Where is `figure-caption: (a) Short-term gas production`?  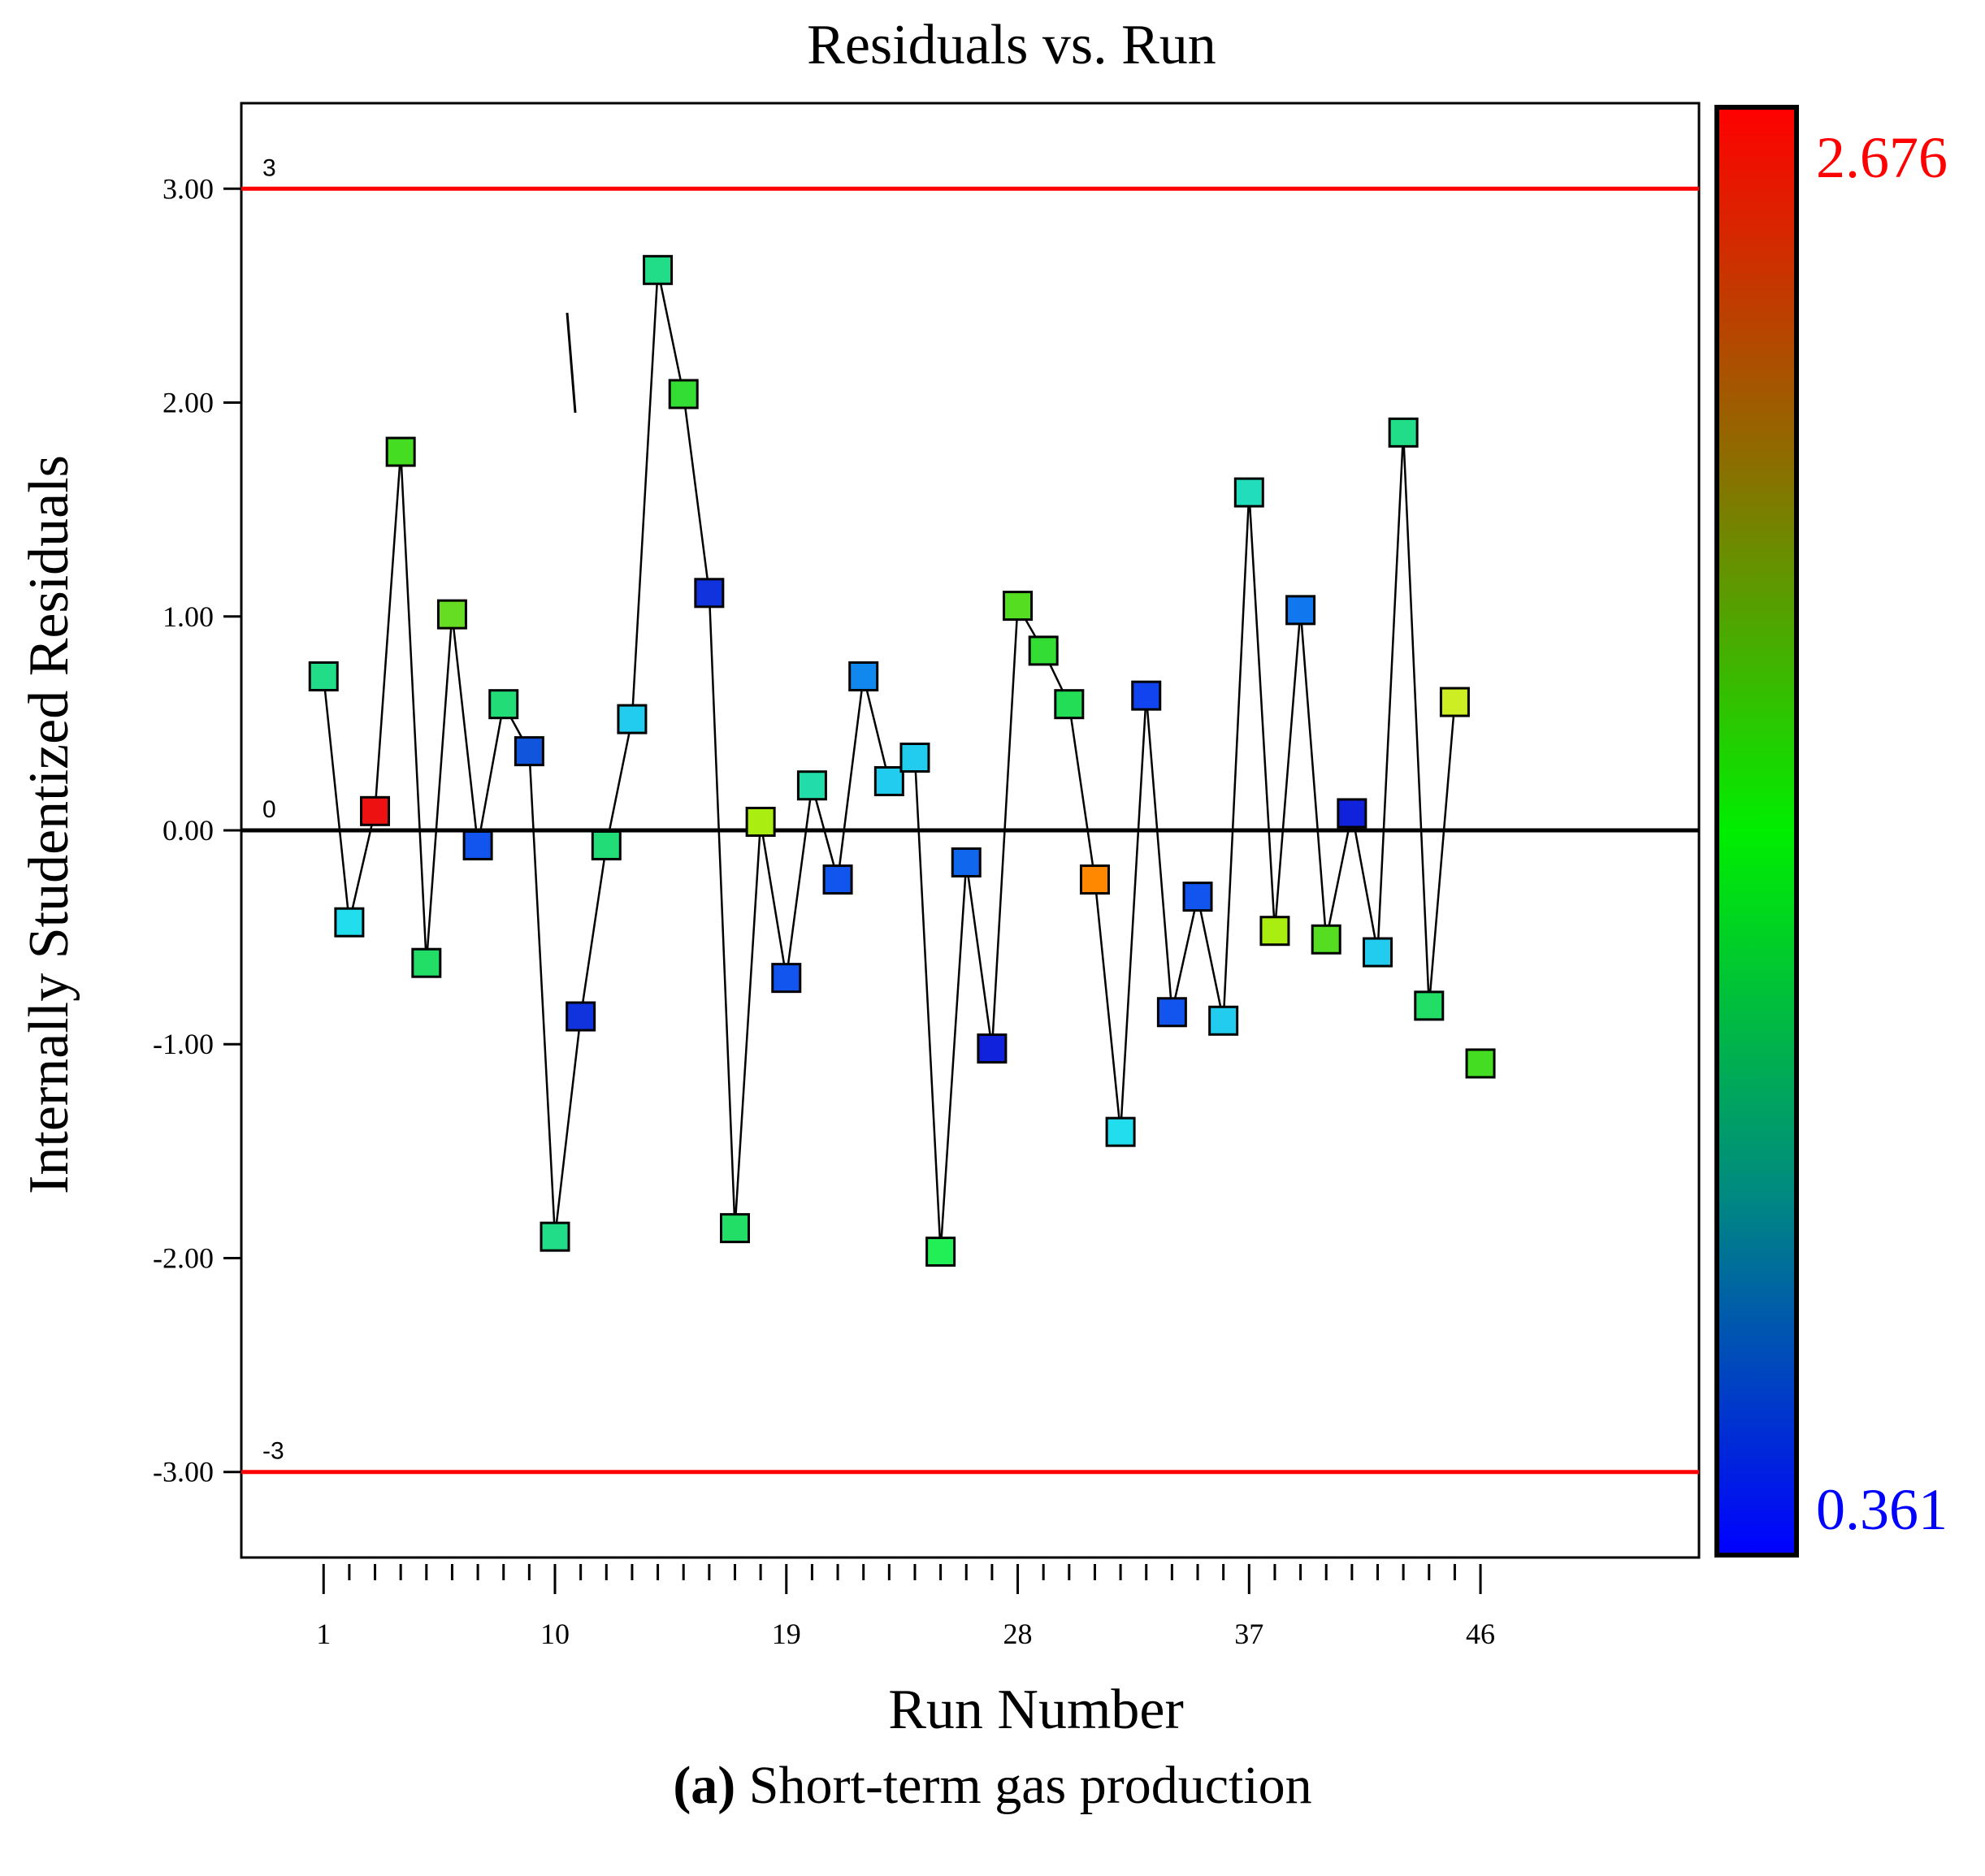
figure-caption: (a) Short-term gas production is located at coordinates (992, 1786).